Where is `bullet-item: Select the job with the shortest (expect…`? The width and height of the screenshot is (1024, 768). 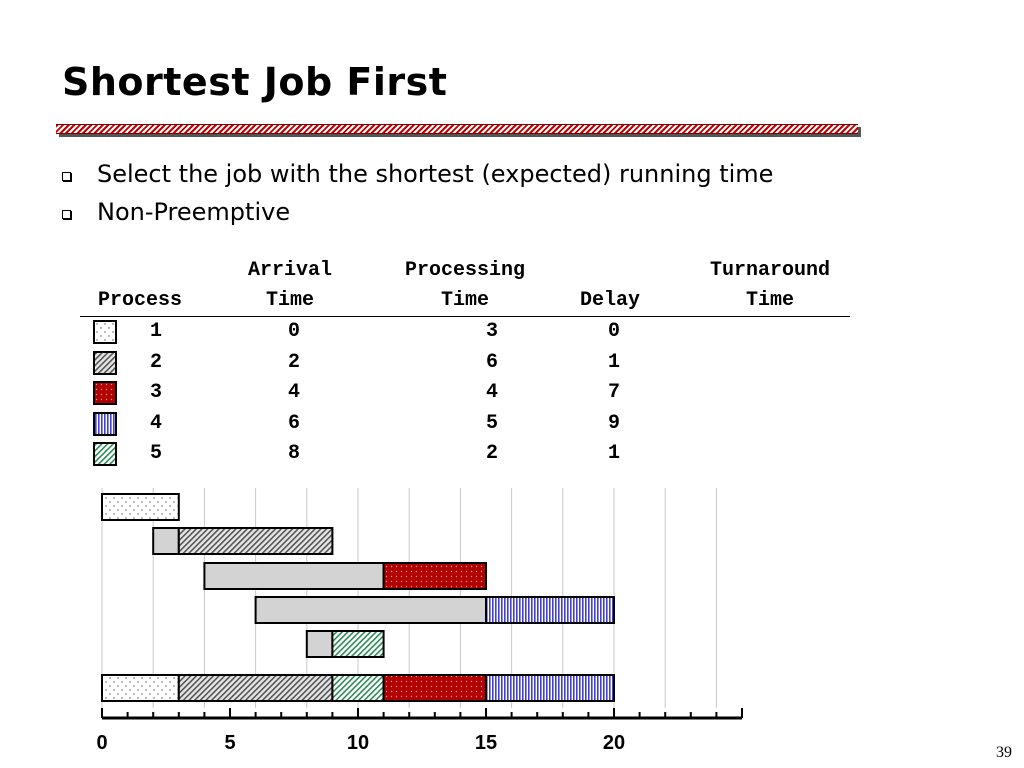 bullet-item: Select the job with the shortest (expect… is located at coordinates (417, 174).